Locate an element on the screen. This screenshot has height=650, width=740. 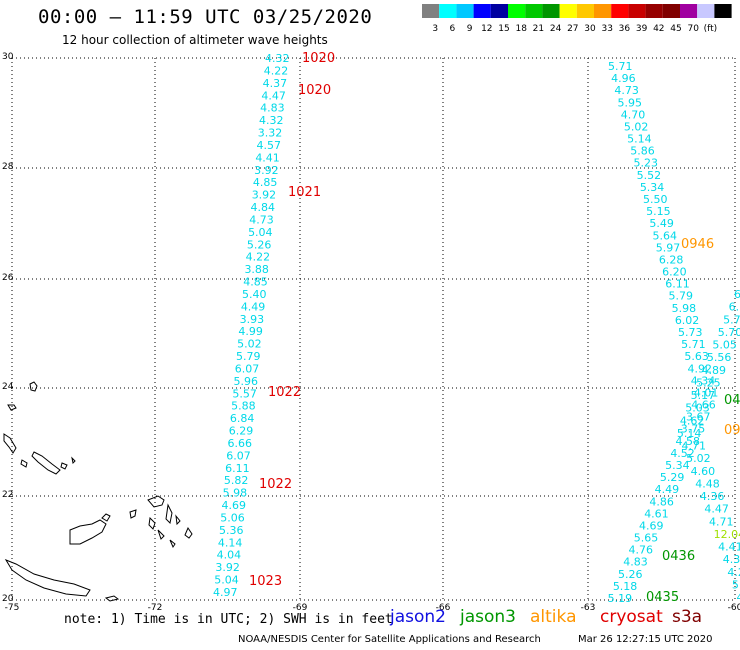
legend-label: 24 is located at coordinates (556, 29).